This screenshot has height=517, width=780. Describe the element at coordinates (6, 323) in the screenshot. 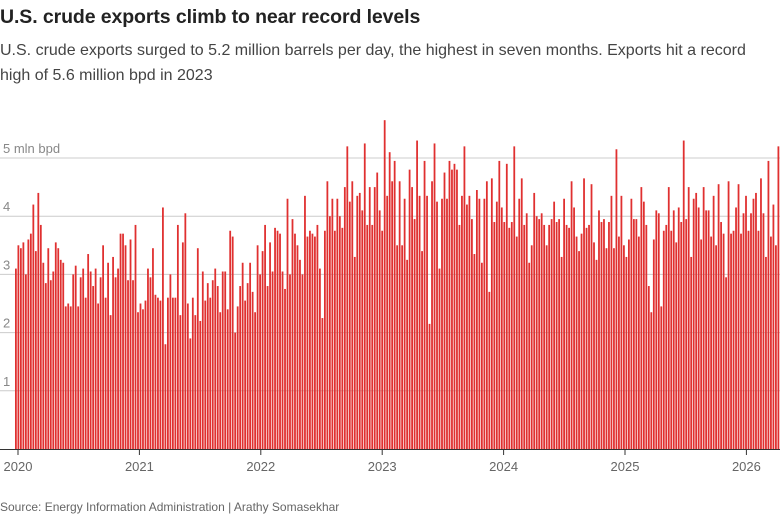

I see `y-tick-label: 2` at that location.